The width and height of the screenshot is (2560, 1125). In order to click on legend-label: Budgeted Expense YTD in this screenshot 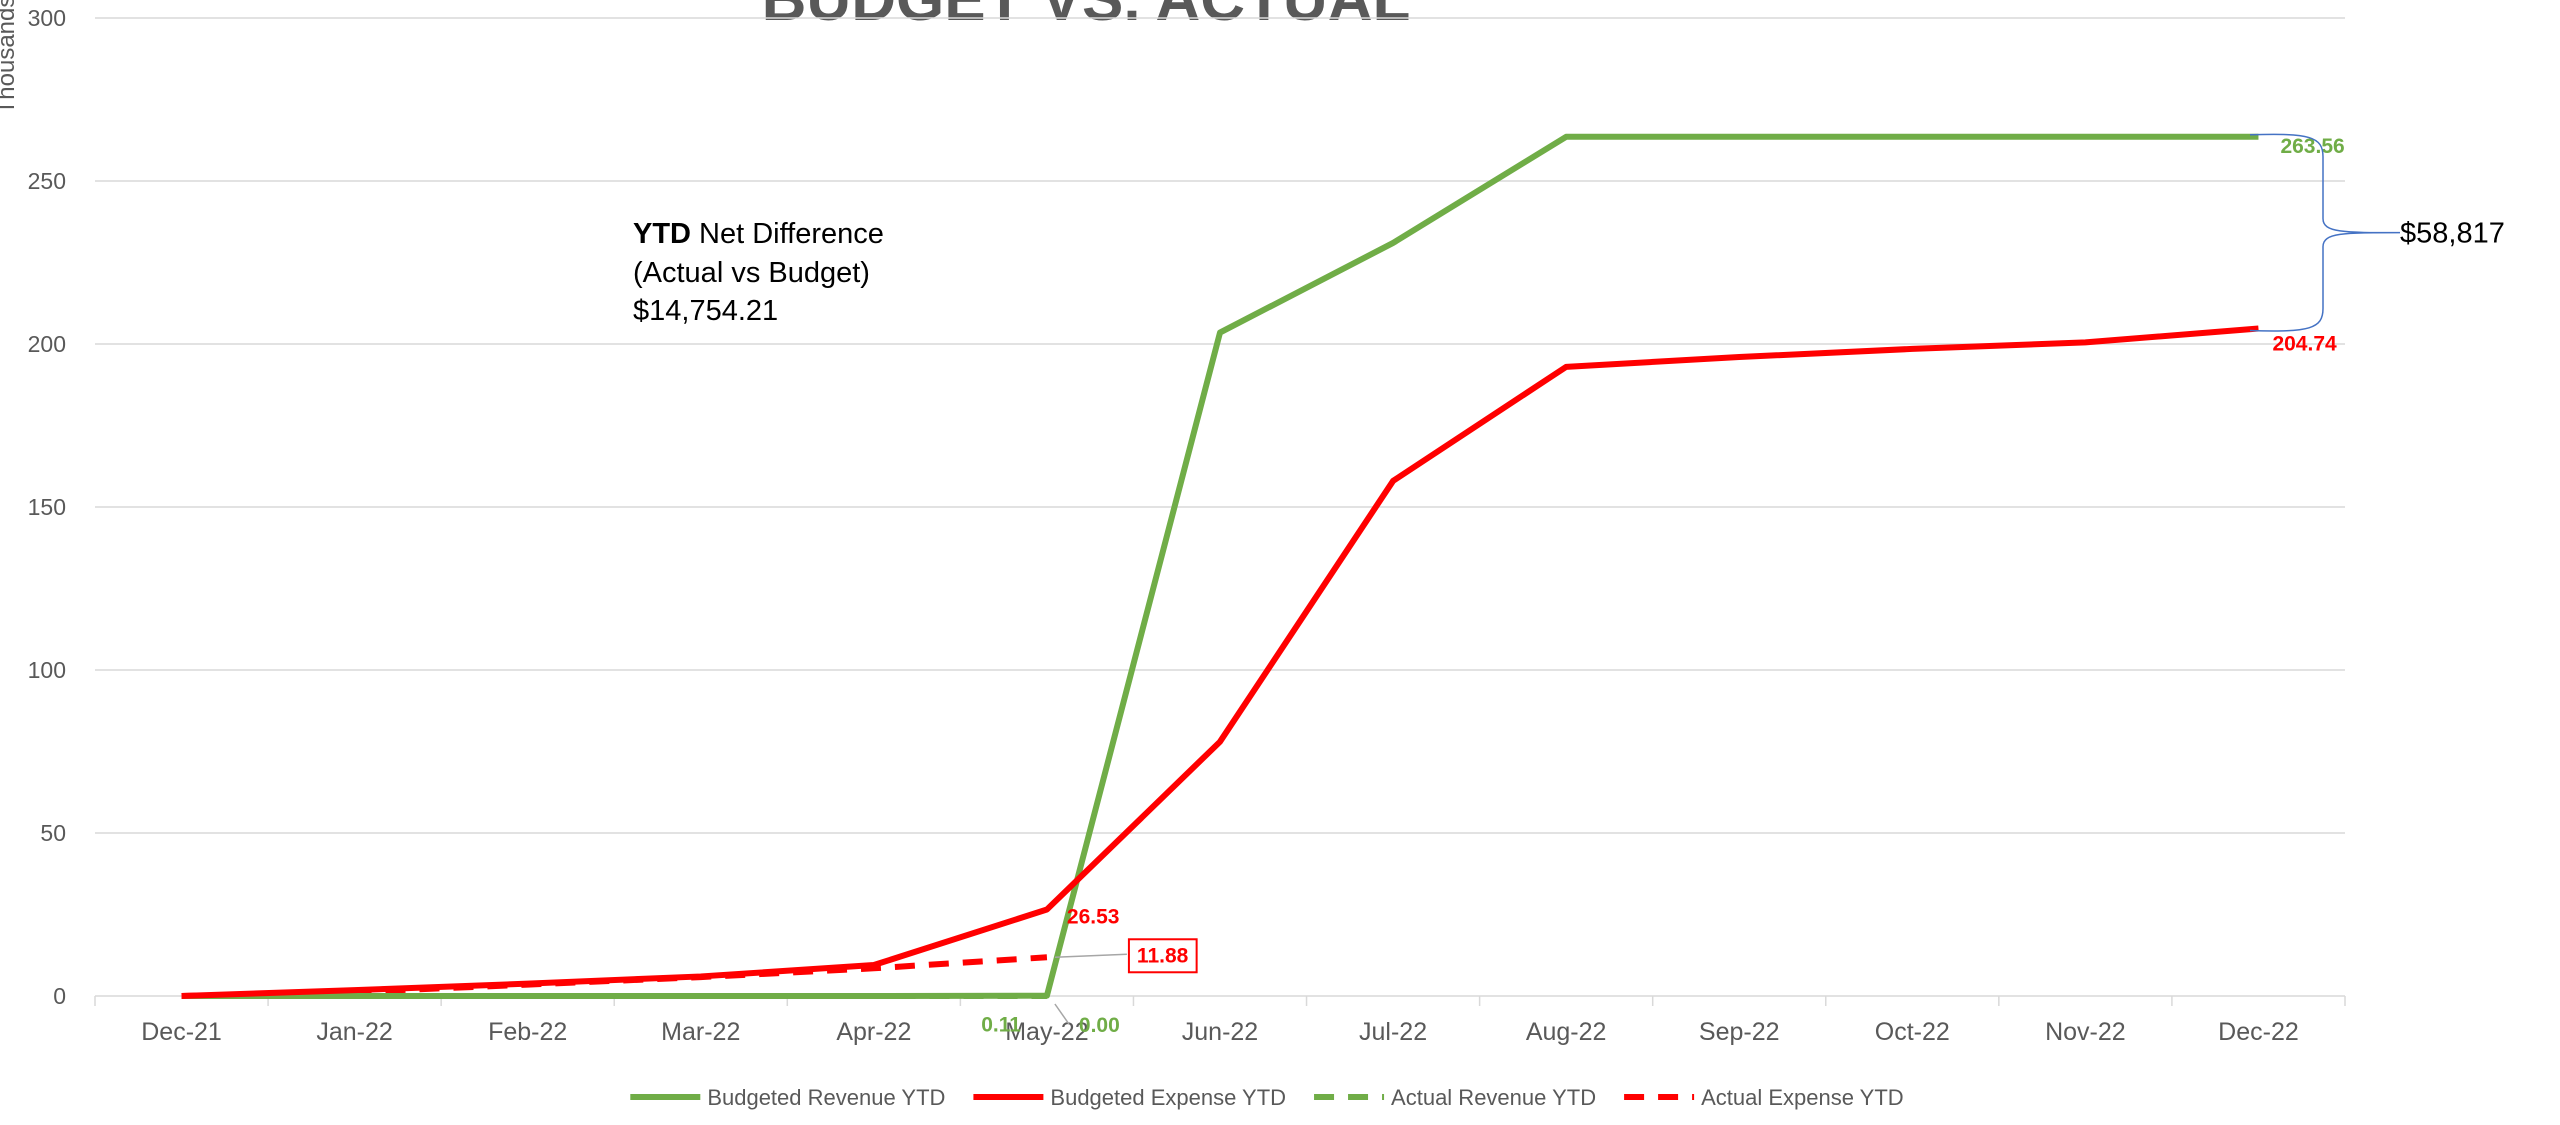, I will do `click(1168, 1097)`.